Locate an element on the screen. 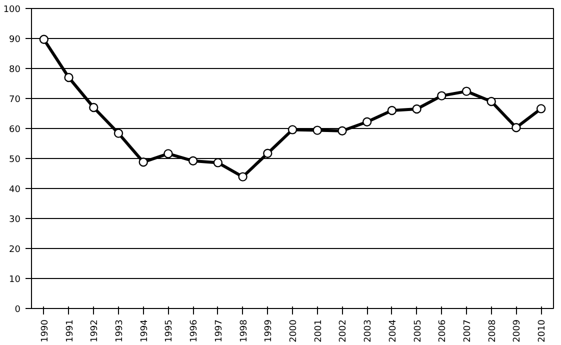 Image resolution: width=561 pixels, height=345 pixels. y-tick-label: 80 is located at coordinates (15, 70).